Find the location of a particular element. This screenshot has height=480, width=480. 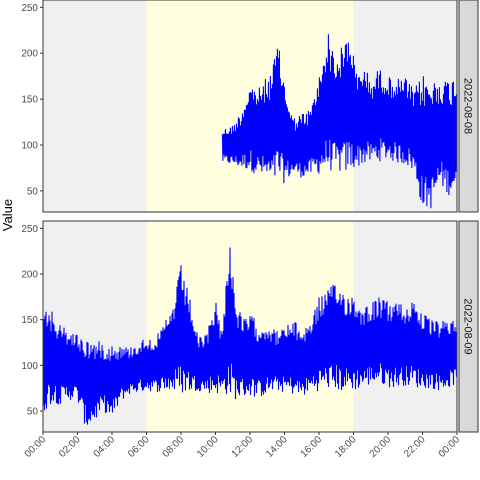

x-tick-label: 16:00 is located at coordinates (312, 447).